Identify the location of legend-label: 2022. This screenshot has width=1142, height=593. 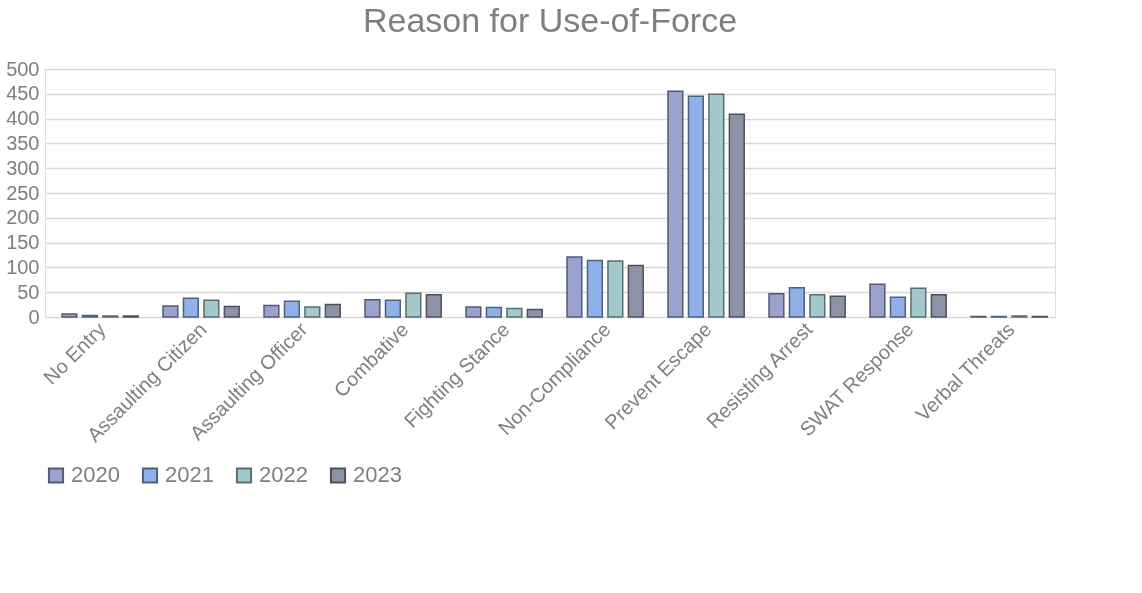
(283, 475).